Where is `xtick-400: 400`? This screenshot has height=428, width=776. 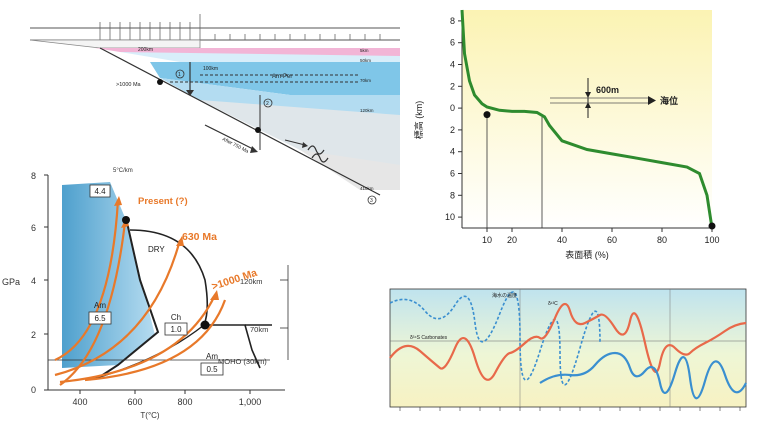
xtick-400: 400 is located at coordinates (79, 402).